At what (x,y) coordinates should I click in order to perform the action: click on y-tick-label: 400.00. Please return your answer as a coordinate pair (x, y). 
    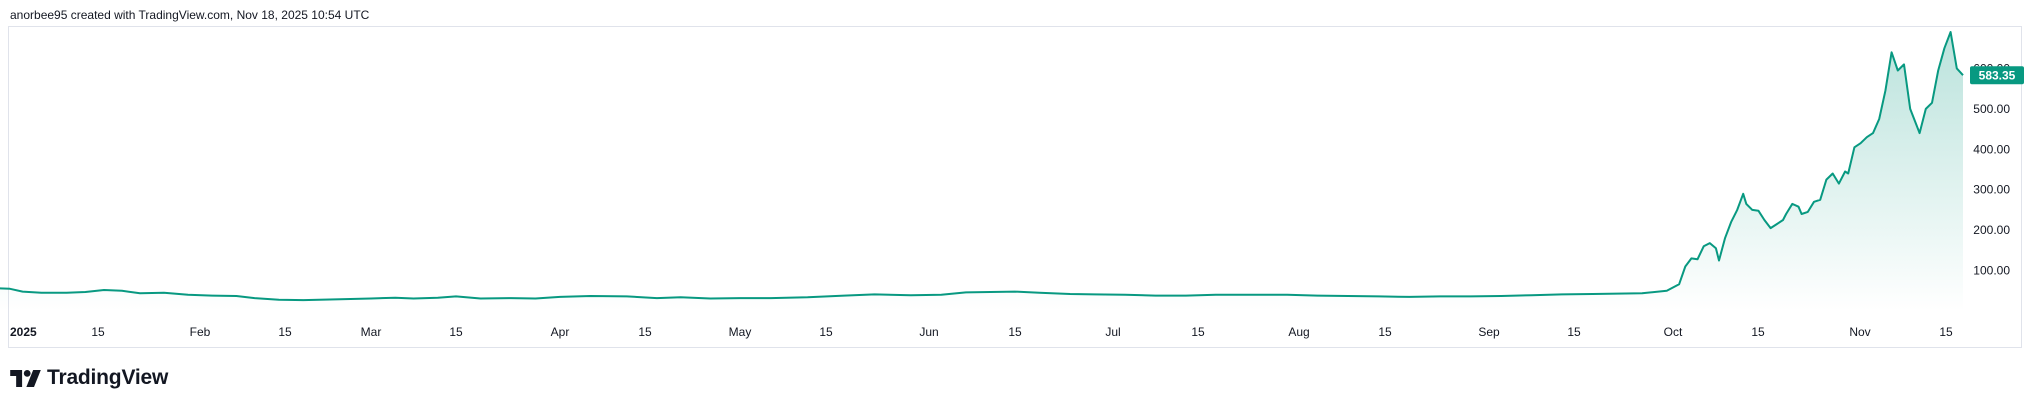
    Looking at the image, I should click on (1991, 149).